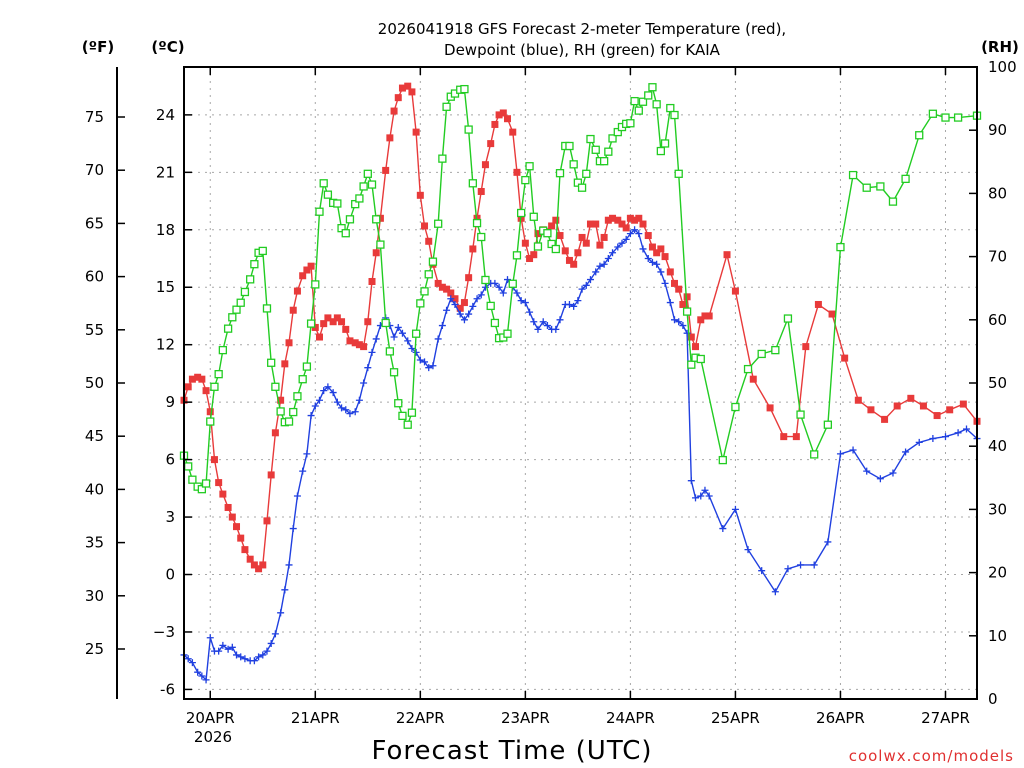  What do you see at coordinates (997, 383) in the screenshot?
I see `rh-tick-label: 50` at bounding box center [997, 383].